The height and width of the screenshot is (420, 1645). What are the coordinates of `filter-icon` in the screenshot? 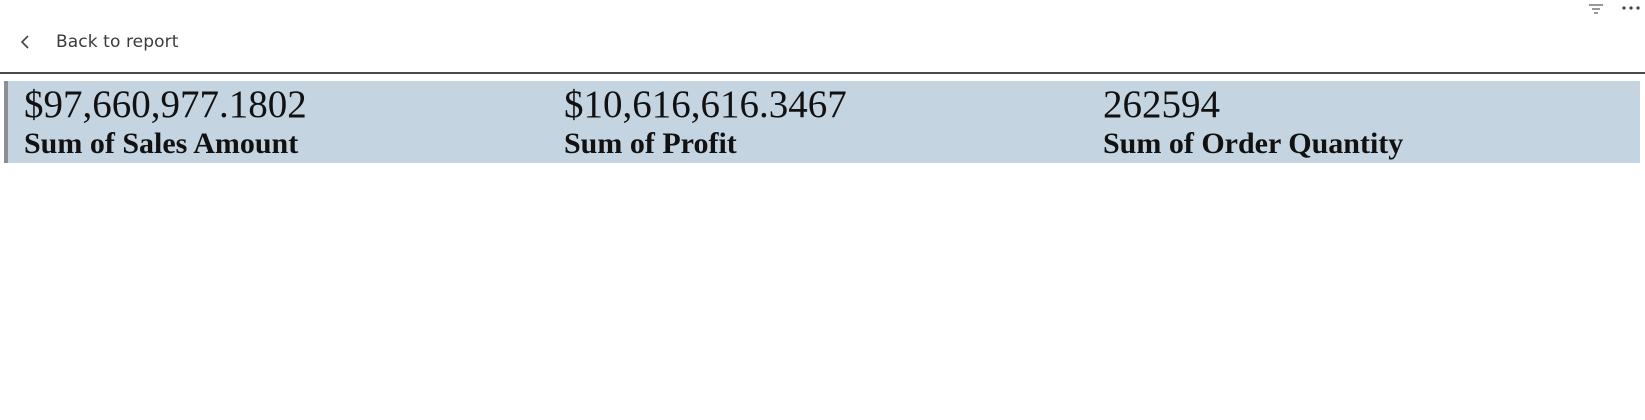 It's located at (1596, 7).